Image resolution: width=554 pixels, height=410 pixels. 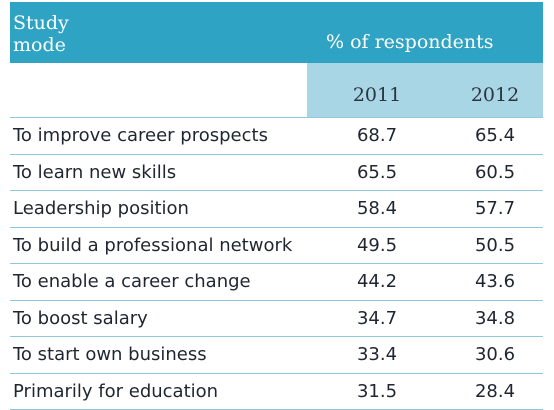 I want to click on table-row: To start own business 33.4 30.6, so click(x=276, y=354).